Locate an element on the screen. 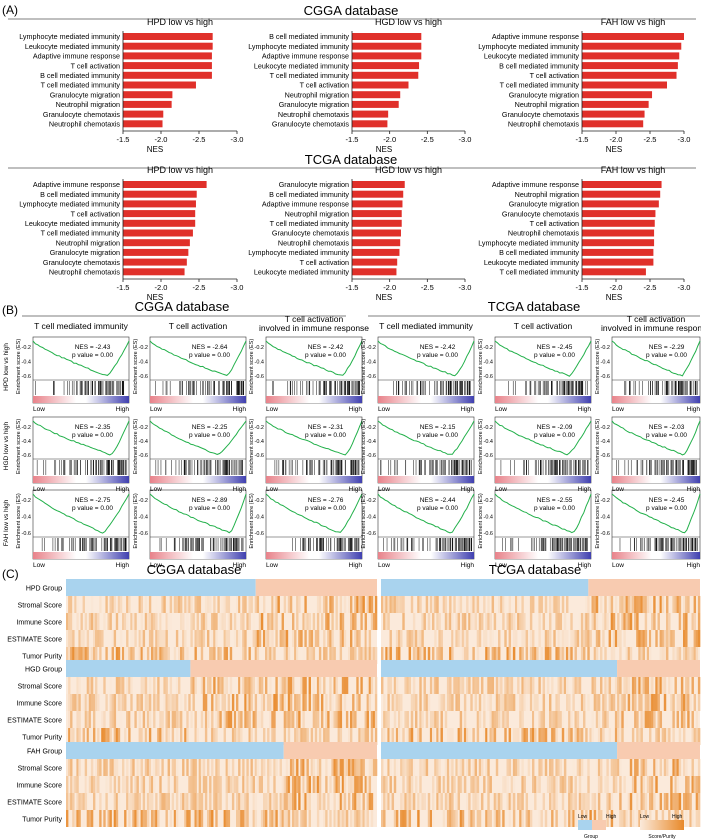 The height and width of the screenshot is (840, 701). x-tick-label: -3.0 is located at coordinates (237, 139).